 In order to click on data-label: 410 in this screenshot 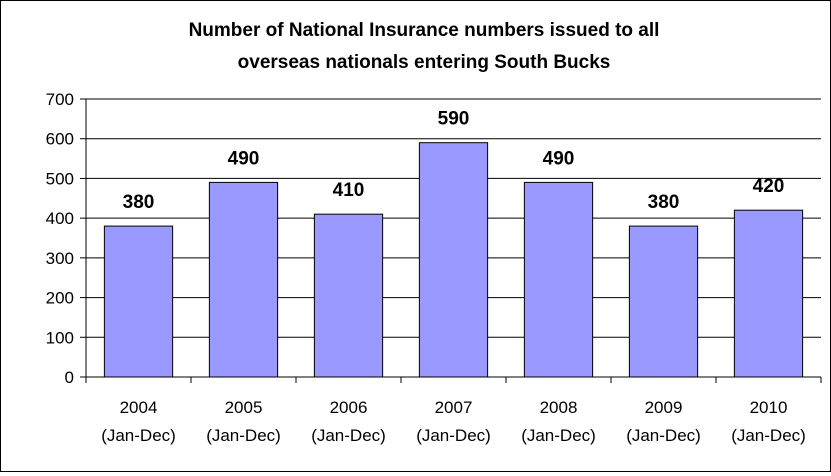, I will do `click(349, 190)`.